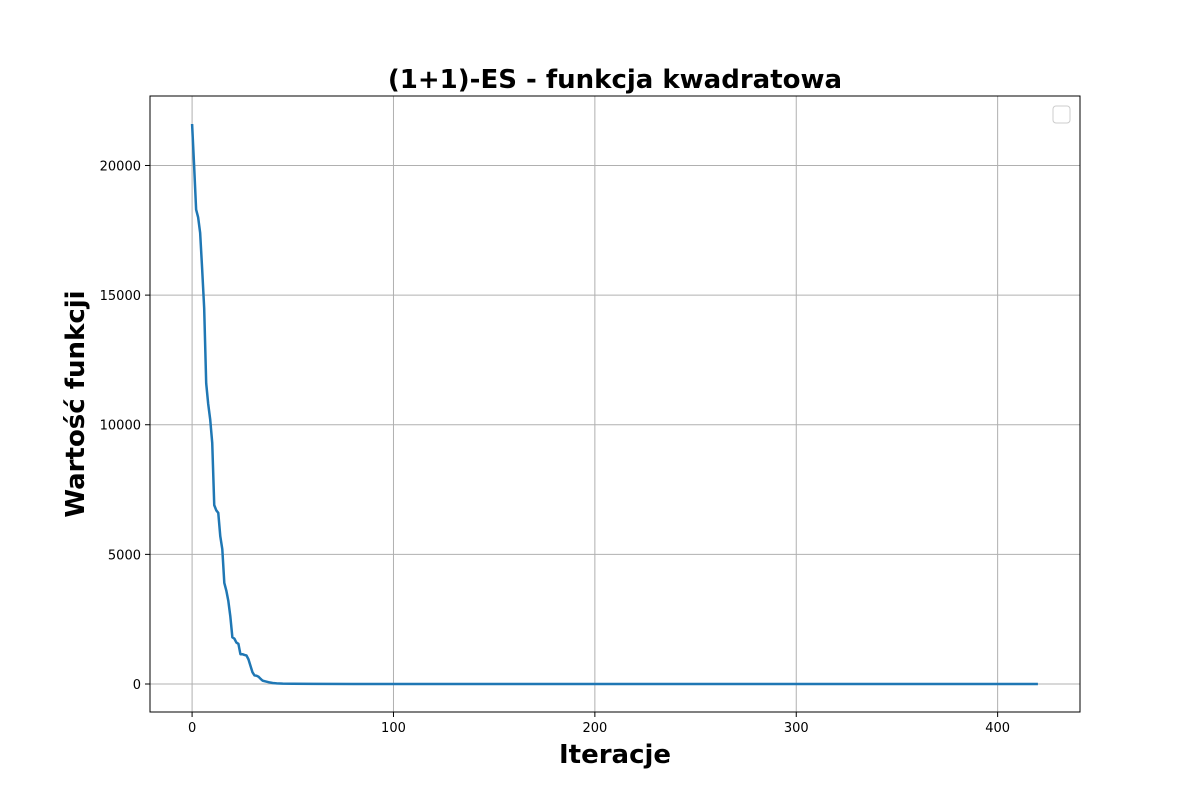  What do you see at coordinates (76, 403) in the screenshot?
I see `y-axis-label: Wartość funkcji` at bounding box center [76, 403].